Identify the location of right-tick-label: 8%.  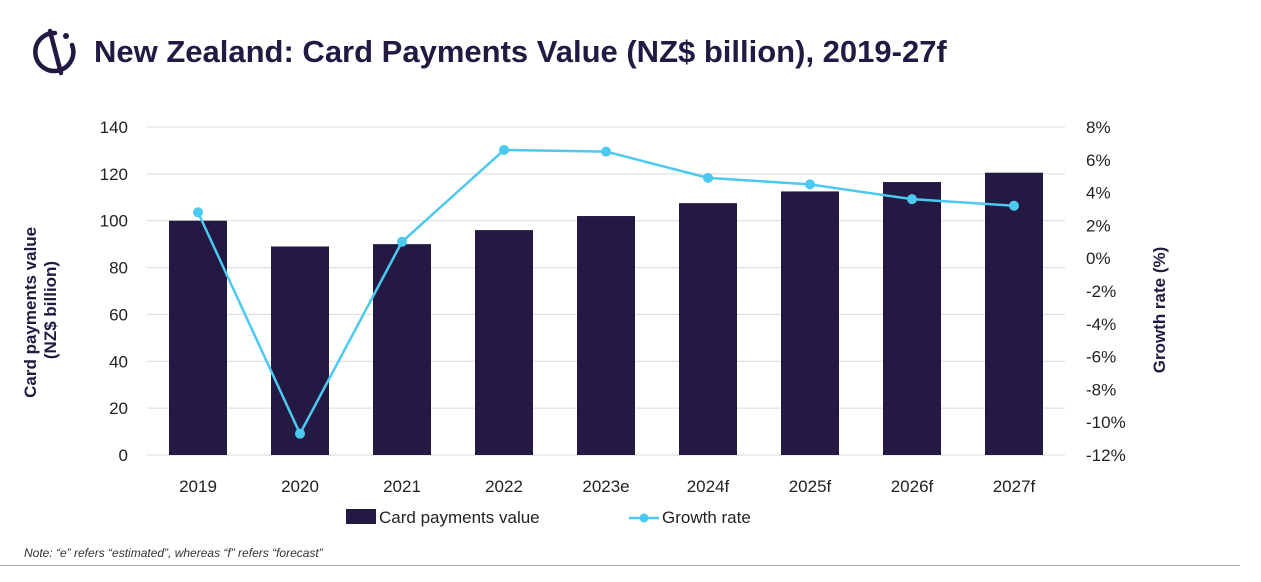
(1098, 127).